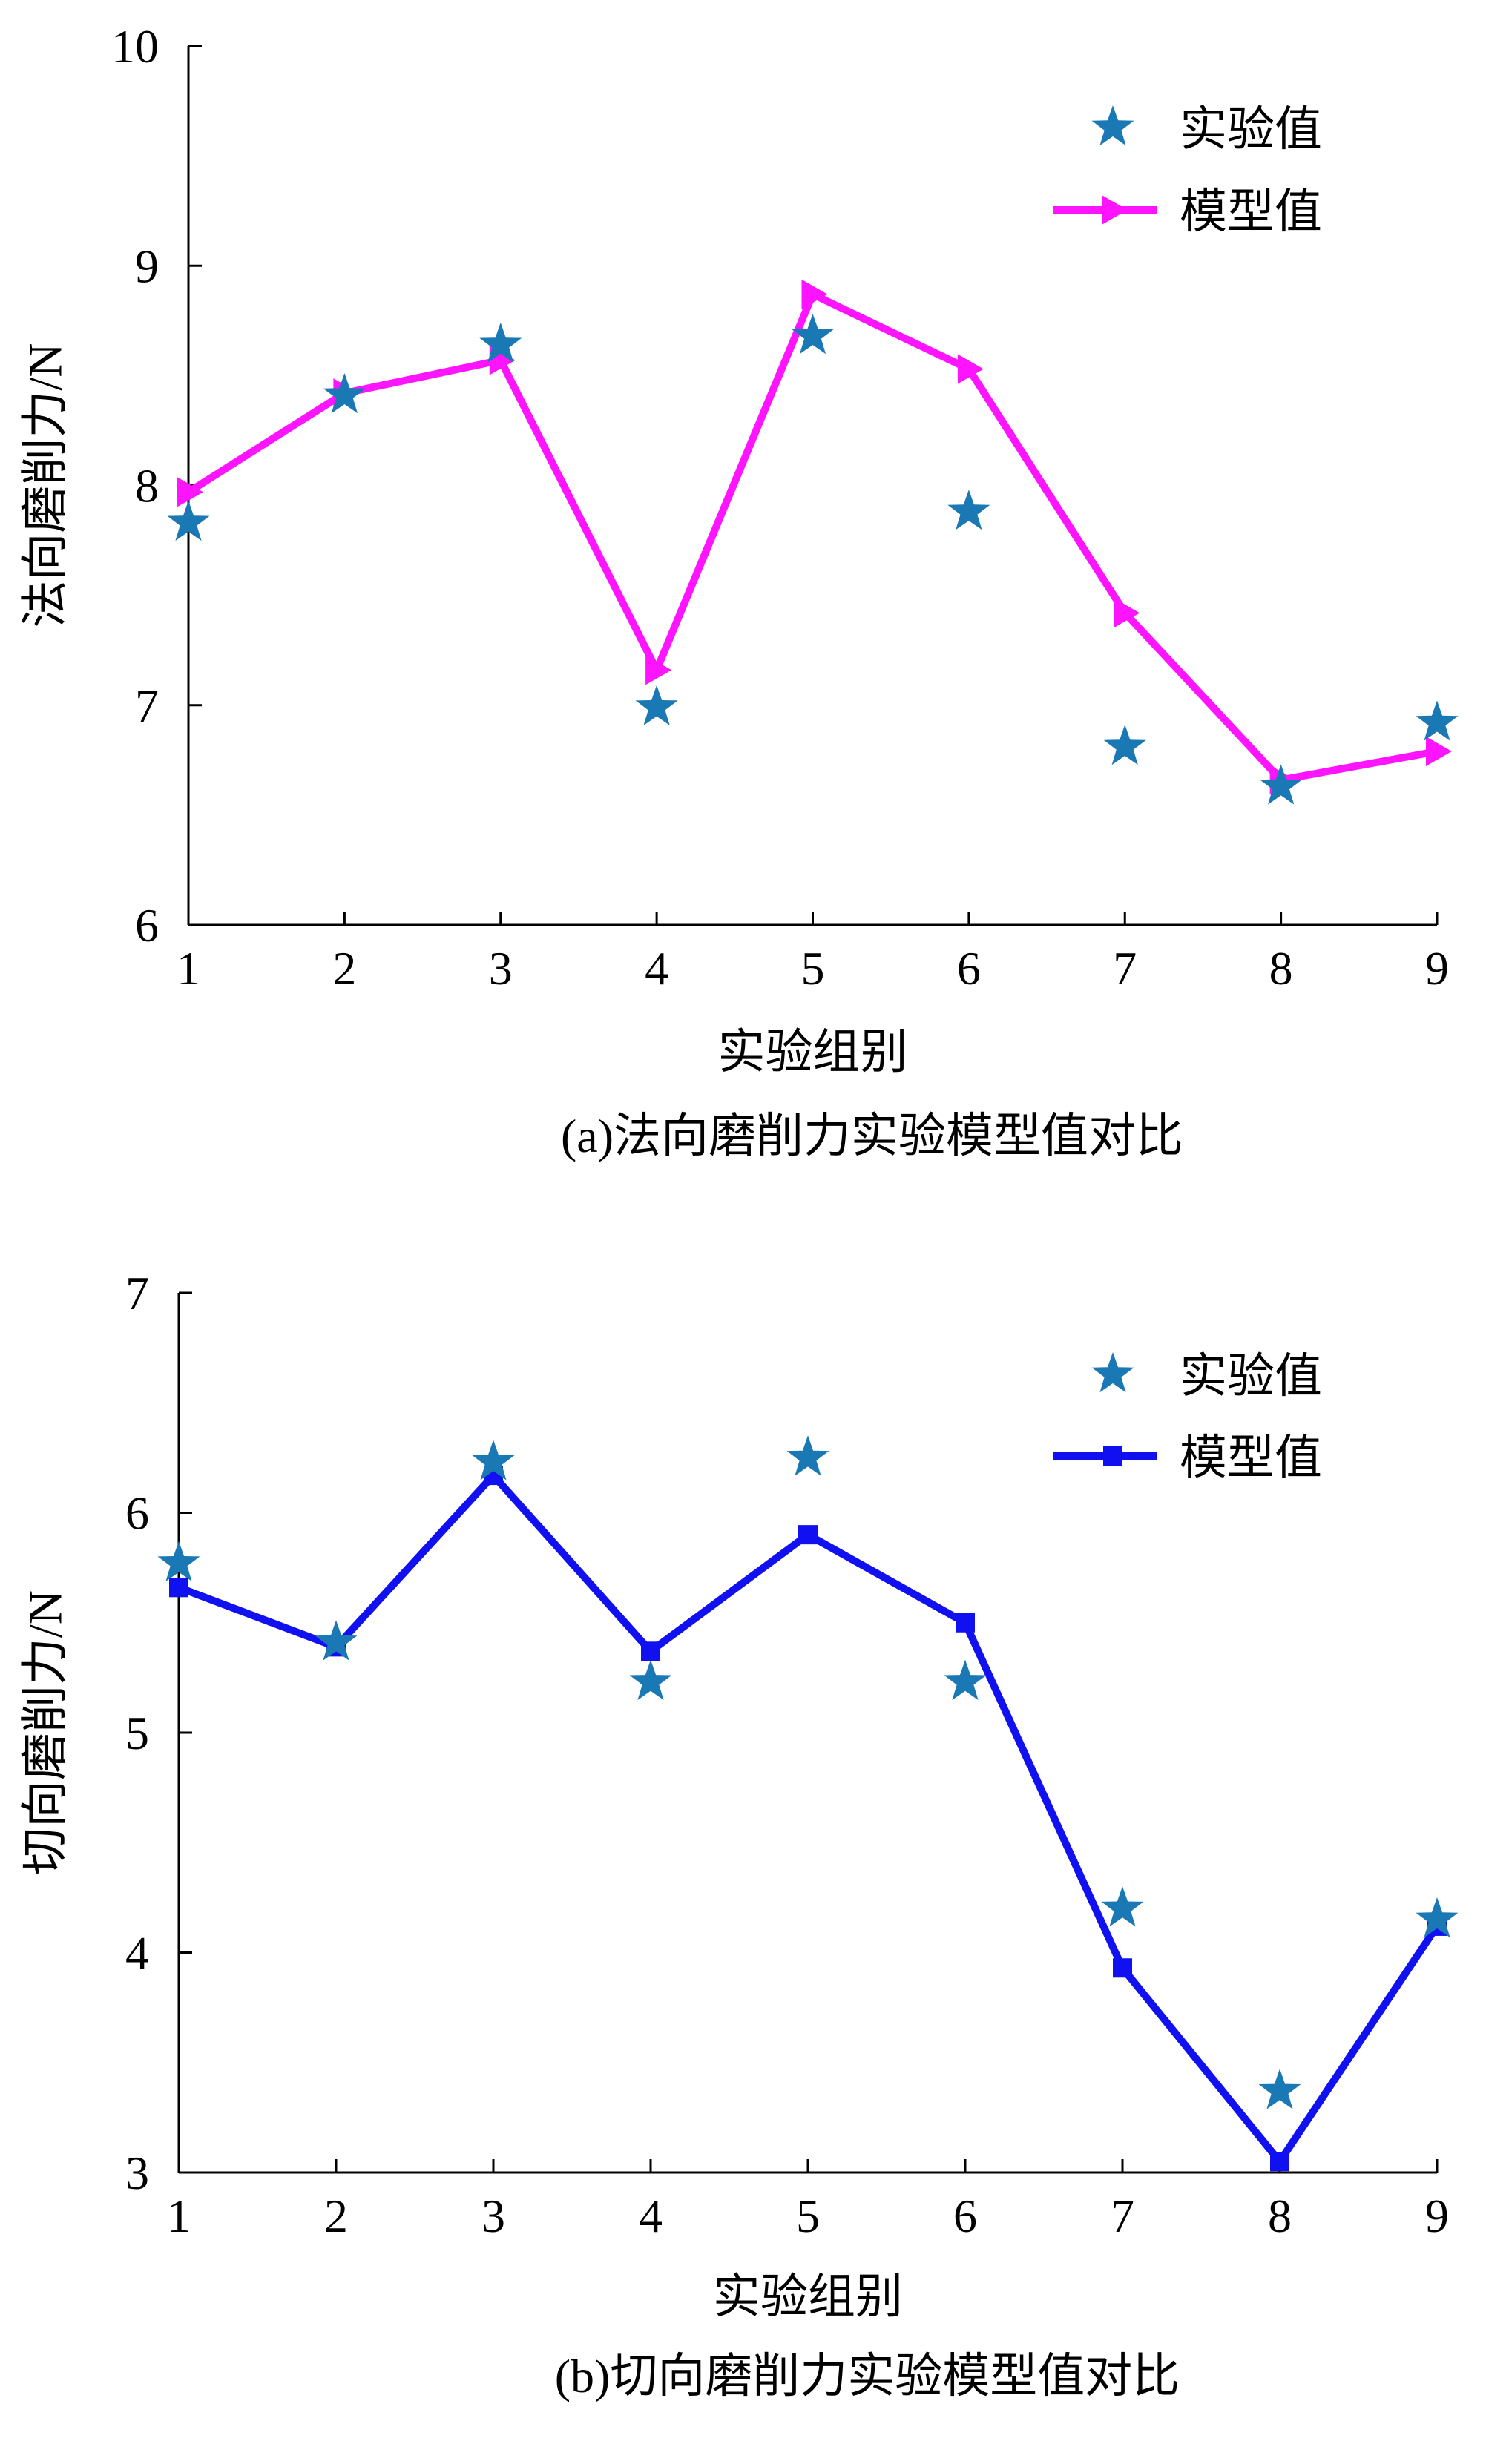 The image size is (1486, 2464). What do you see at coordinates (137, 2173) in the screenshot?
I see `y-tick-label: 3` at bounding box center [137, 2173].